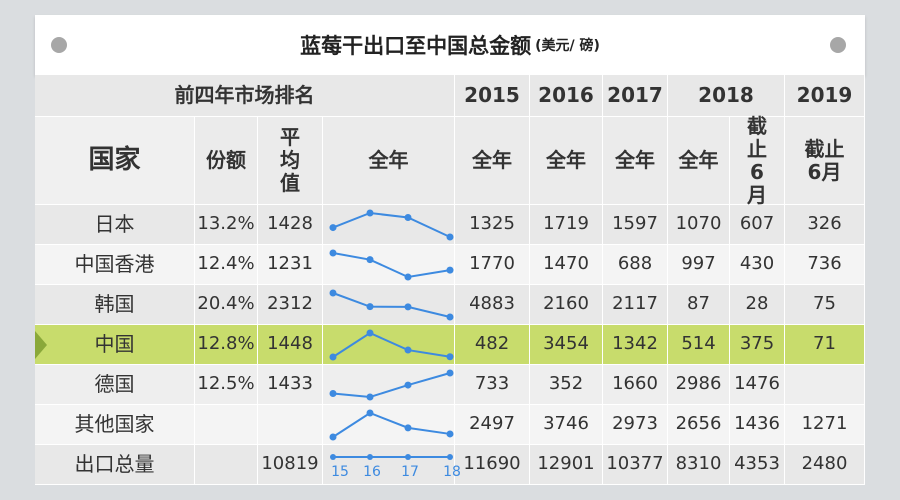 Image resolution: width=900 pixels, height=500 pixels. What do you see at coordinates (226, 265) in the screenshot?
I see `share: 12.4%` at bounding box center [226, 265].